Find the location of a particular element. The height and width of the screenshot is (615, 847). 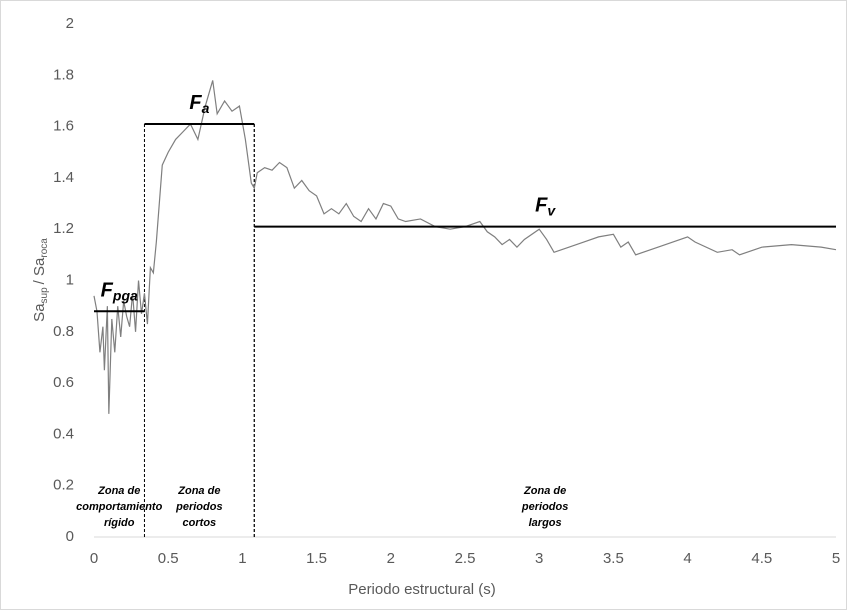

y-tick-label: 0.4 is located at coordinates (63, 433).